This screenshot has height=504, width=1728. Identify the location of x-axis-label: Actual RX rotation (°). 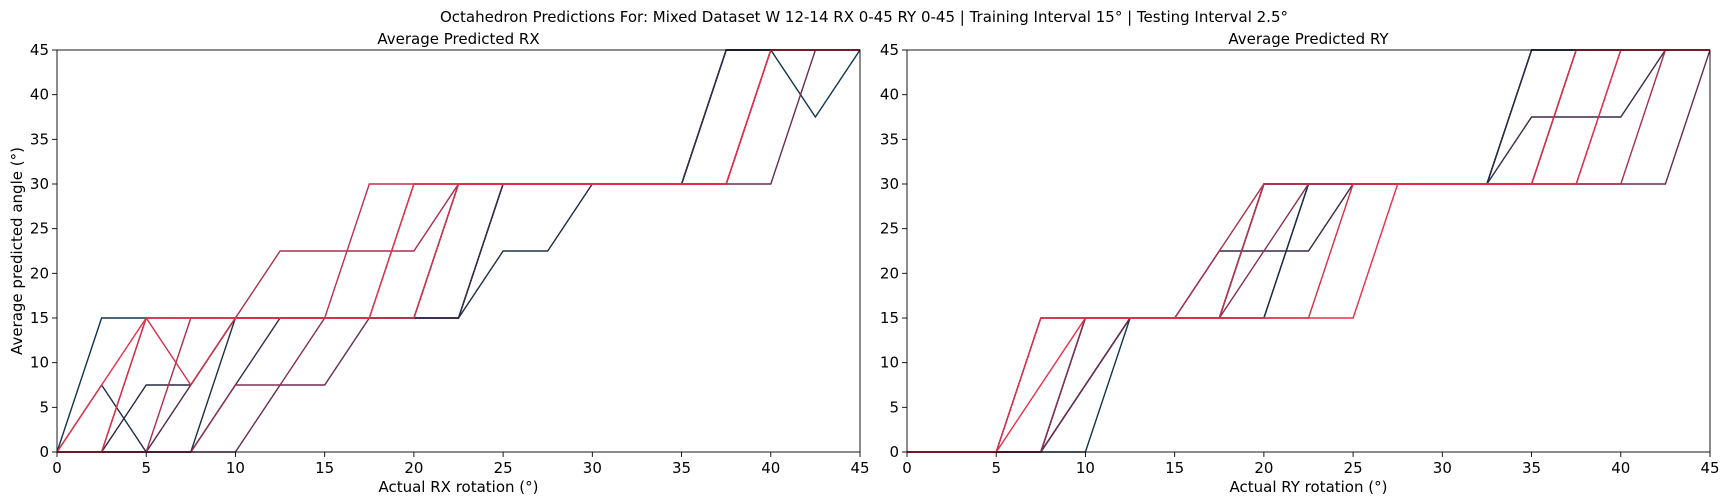
(458, 487).